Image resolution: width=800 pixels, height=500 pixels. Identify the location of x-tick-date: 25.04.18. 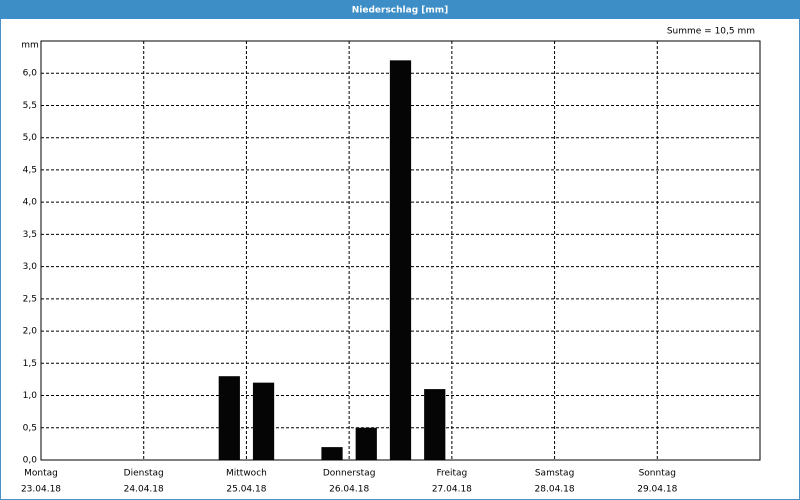
(246, 490).